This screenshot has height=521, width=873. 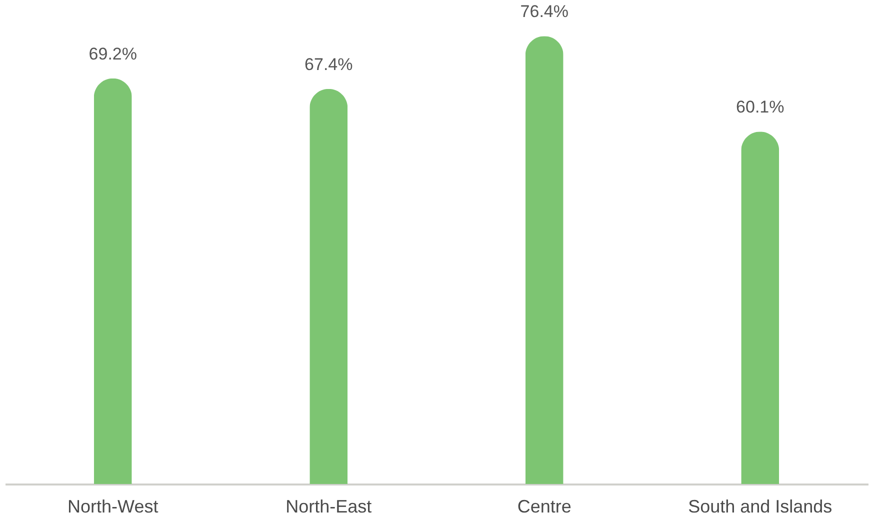 I want to click on x-tick-label: Centre, so click(x=544, y=506).